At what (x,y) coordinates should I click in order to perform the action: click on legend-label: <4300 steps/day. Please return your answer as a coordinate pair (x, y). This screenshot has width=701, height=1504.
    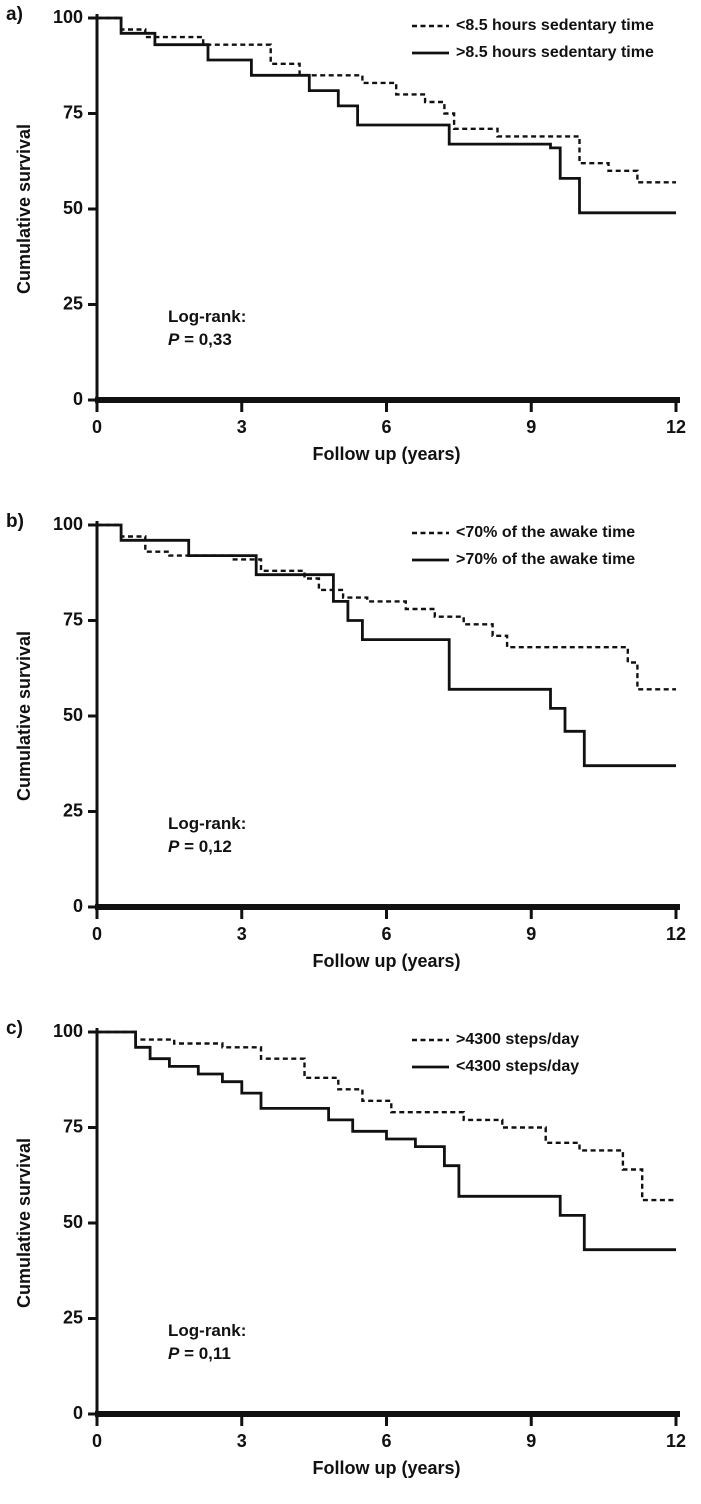
    Looking at the image, I should click on (517, 1066).